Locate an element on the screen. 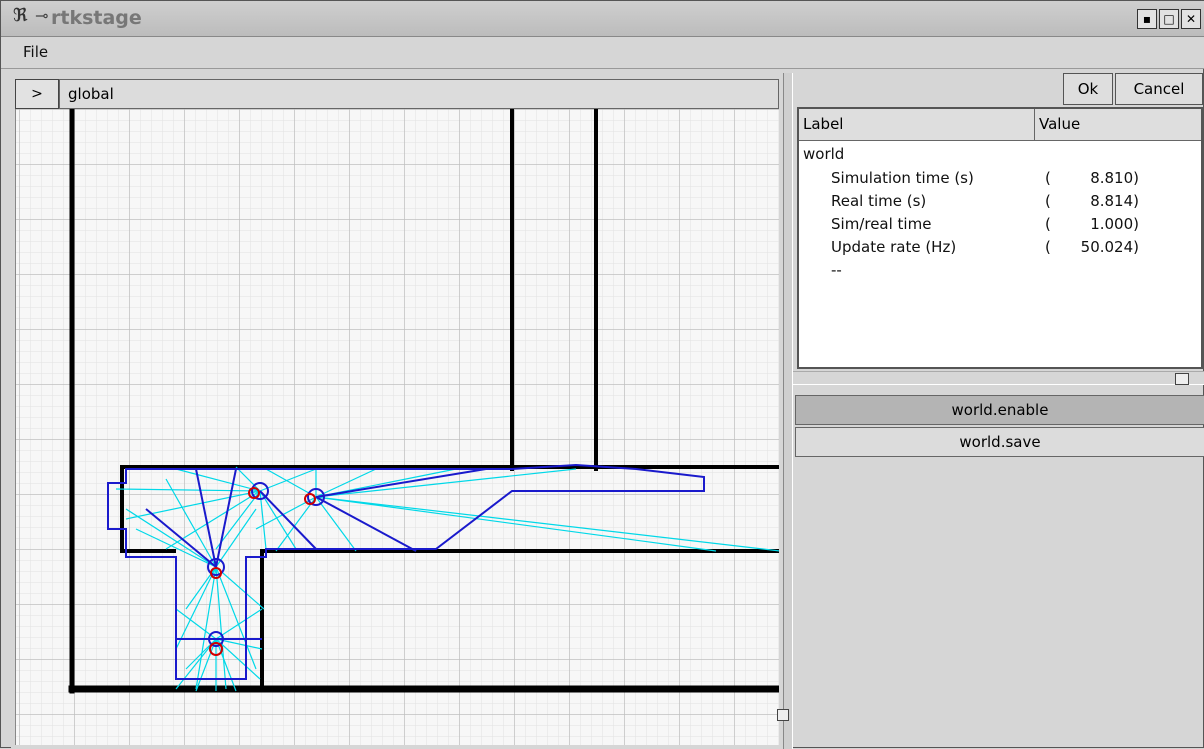 The height and width of the screenshot is (749, 1204). row-value: 1.000) is located at coordinates (1114, 224).